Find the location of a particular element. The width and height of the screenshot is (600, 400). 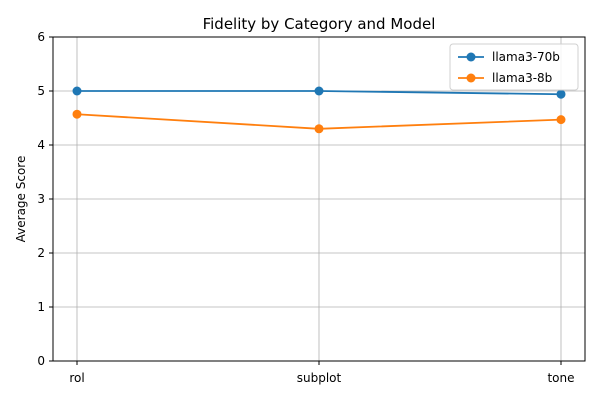

y-axis-title: Average Score is located at coordinates (21, 199).